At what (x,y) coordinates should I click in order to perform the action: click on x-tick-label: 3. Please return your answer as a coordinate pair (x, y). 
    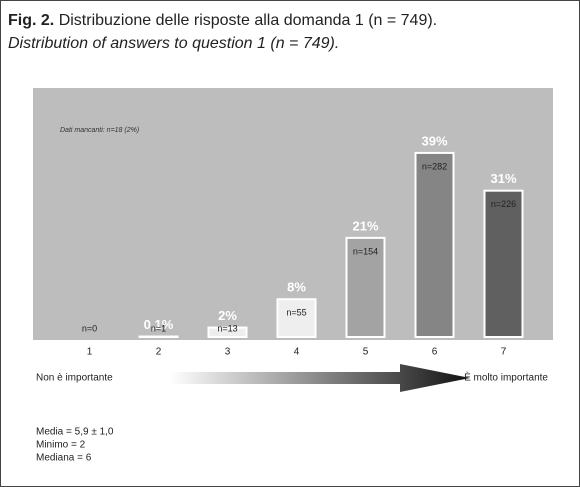
    Looking at the image, I should click on (228, 352).